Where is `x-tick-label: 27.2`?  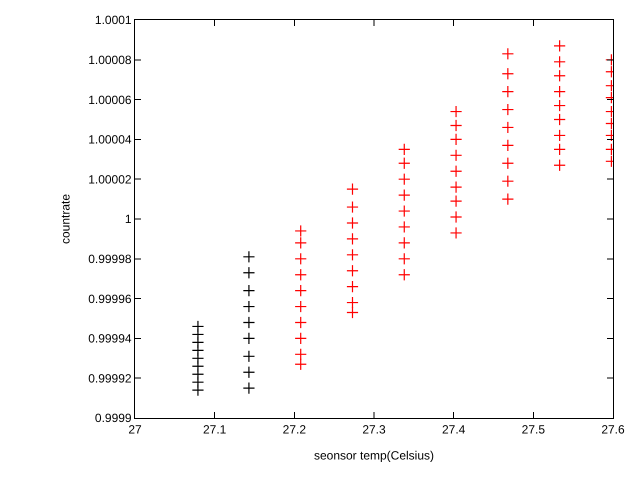
x-tick-label: 27.2 is located at coordinates (294, 429).